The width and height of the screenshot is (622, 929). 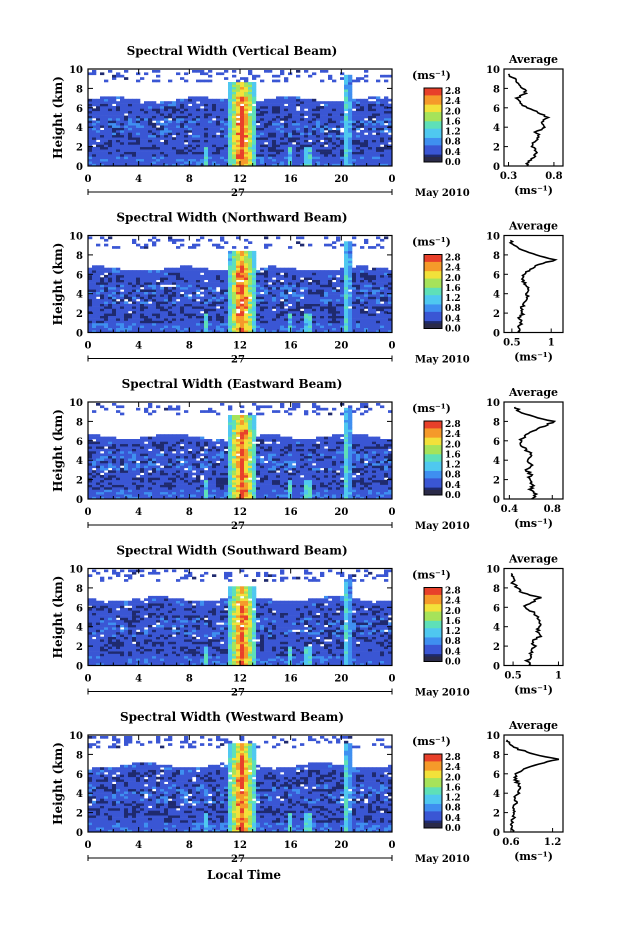 I want to click on day-label: 27, so click(x=238, y=360).